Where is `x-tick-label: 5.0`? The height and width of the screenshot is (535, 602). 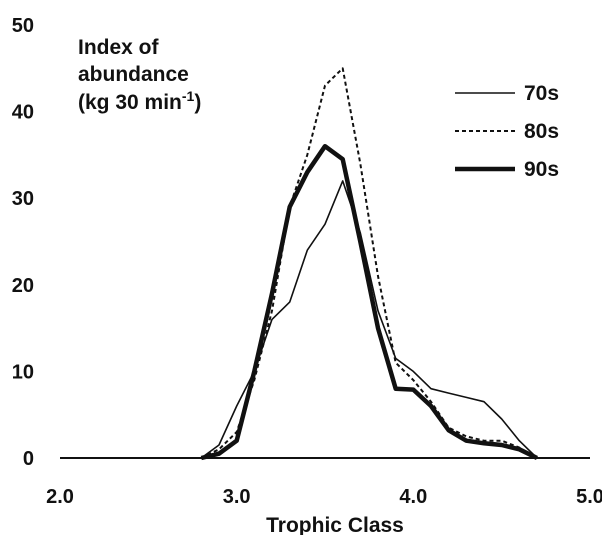
x-tick-label: 5.0 is located at coordinates (589, 497).